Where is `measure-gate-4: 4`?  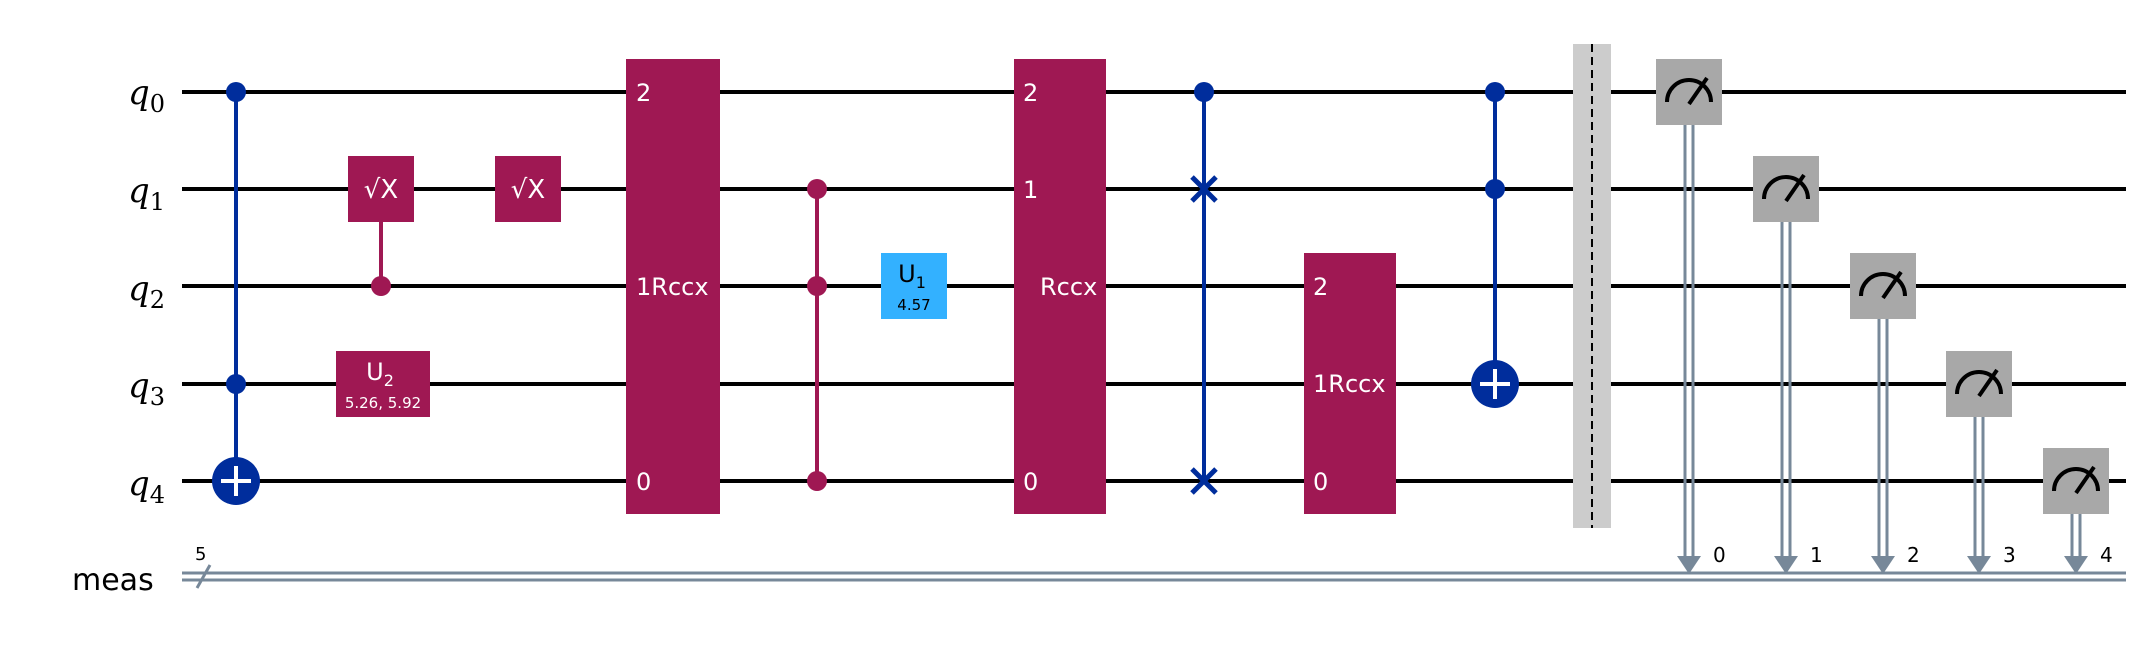
measure-gate-4: 4 is located at coordinates (2078, 511).